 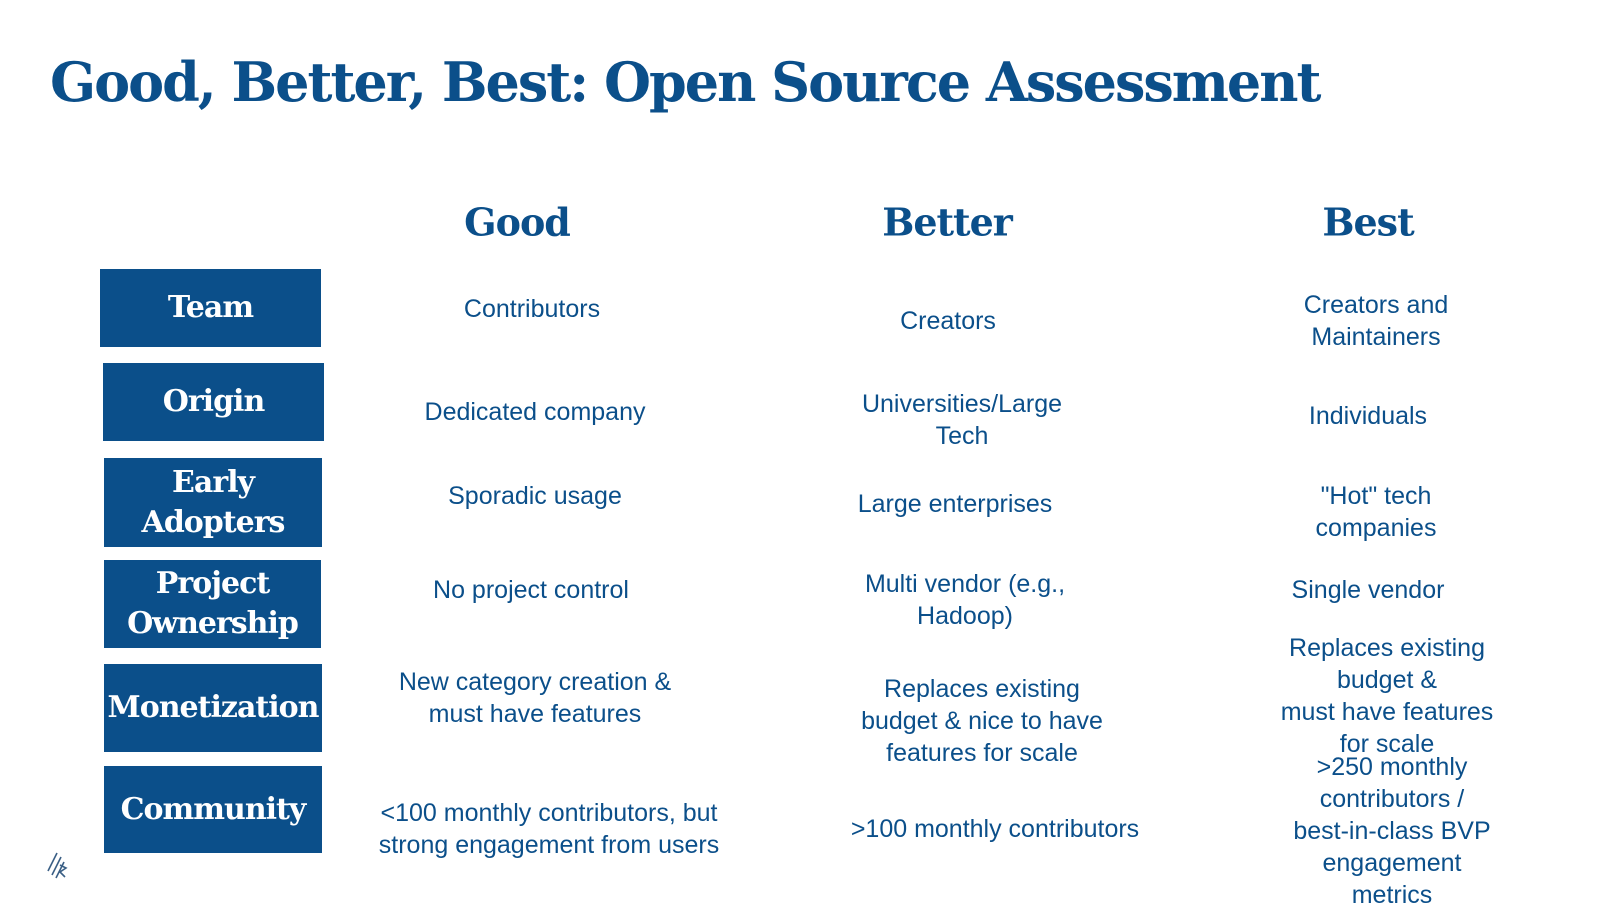 I want to click on row-label-origin: Origin, so click(x=213, y=402).